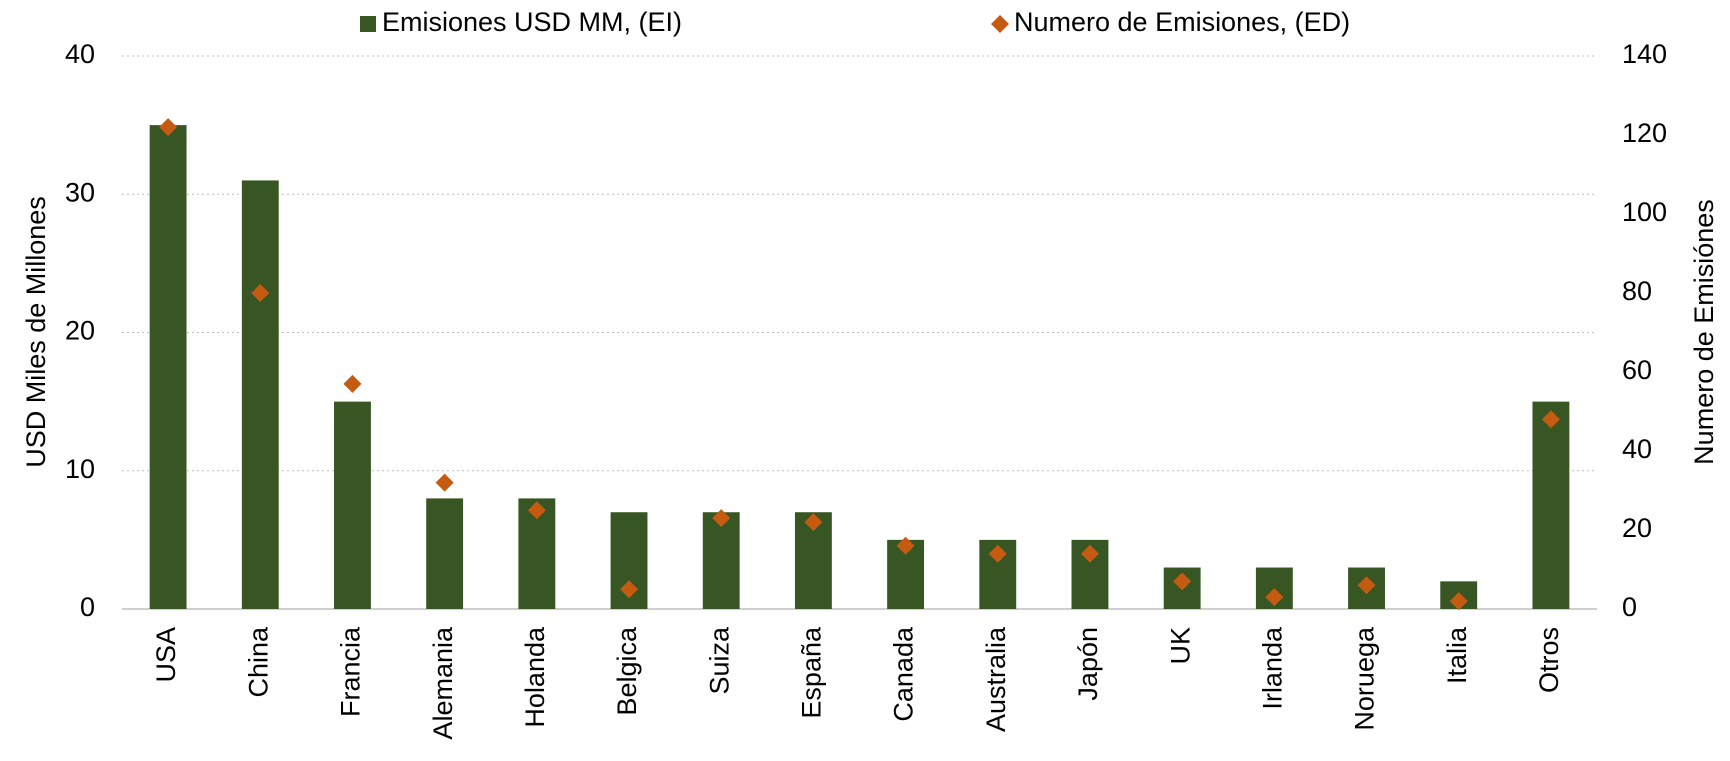  I want to click on x-tick-label: Australia, so click(996, 679).